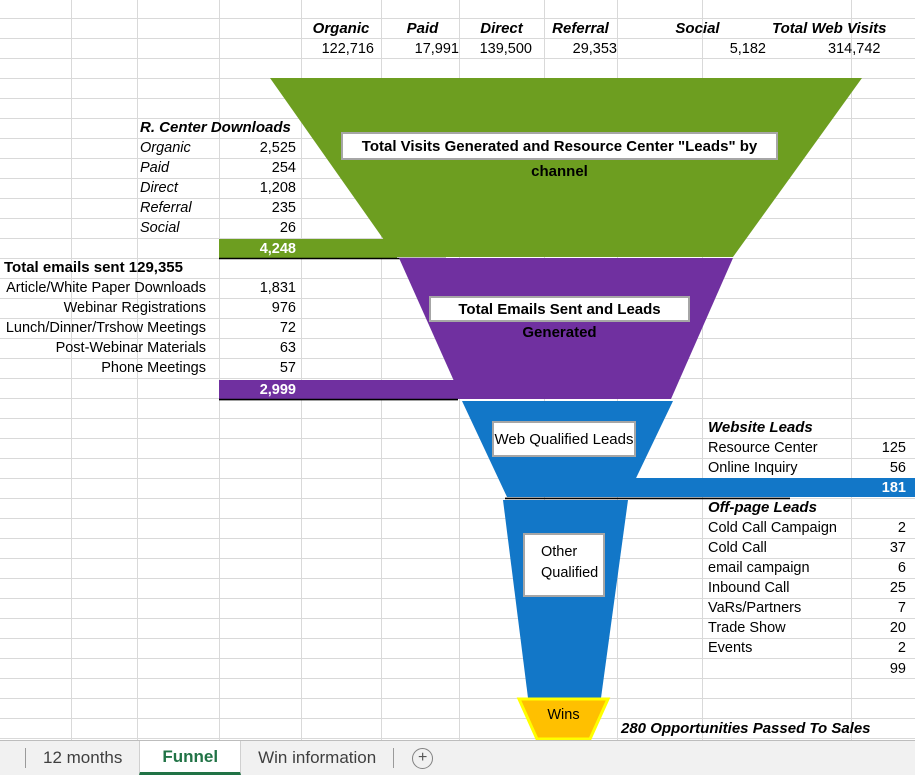 The image size is (915, 775). What do you see at coordinates (759, 568) in the screenshot?
I see `row-label-cell: email campaign` at bounding box center [759, 568].